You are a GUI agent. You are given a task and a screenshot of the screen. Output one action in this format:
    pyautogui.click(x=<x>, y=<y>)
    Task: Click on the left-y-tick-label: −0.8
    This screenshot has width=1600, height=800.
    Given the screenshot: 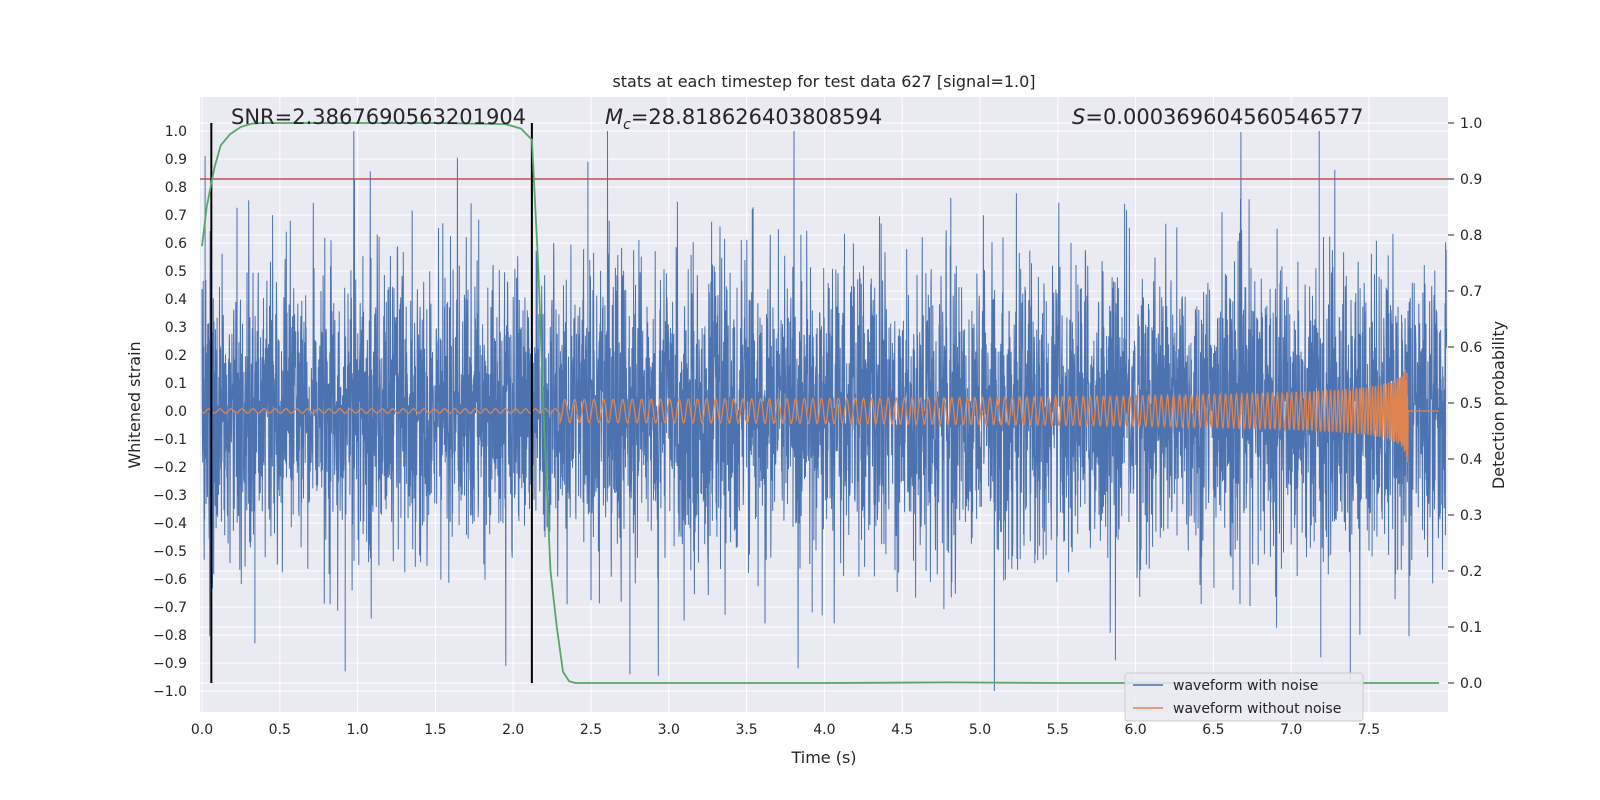 What is the action you would take?
    pyautogui.click(x=170, y=636)
    